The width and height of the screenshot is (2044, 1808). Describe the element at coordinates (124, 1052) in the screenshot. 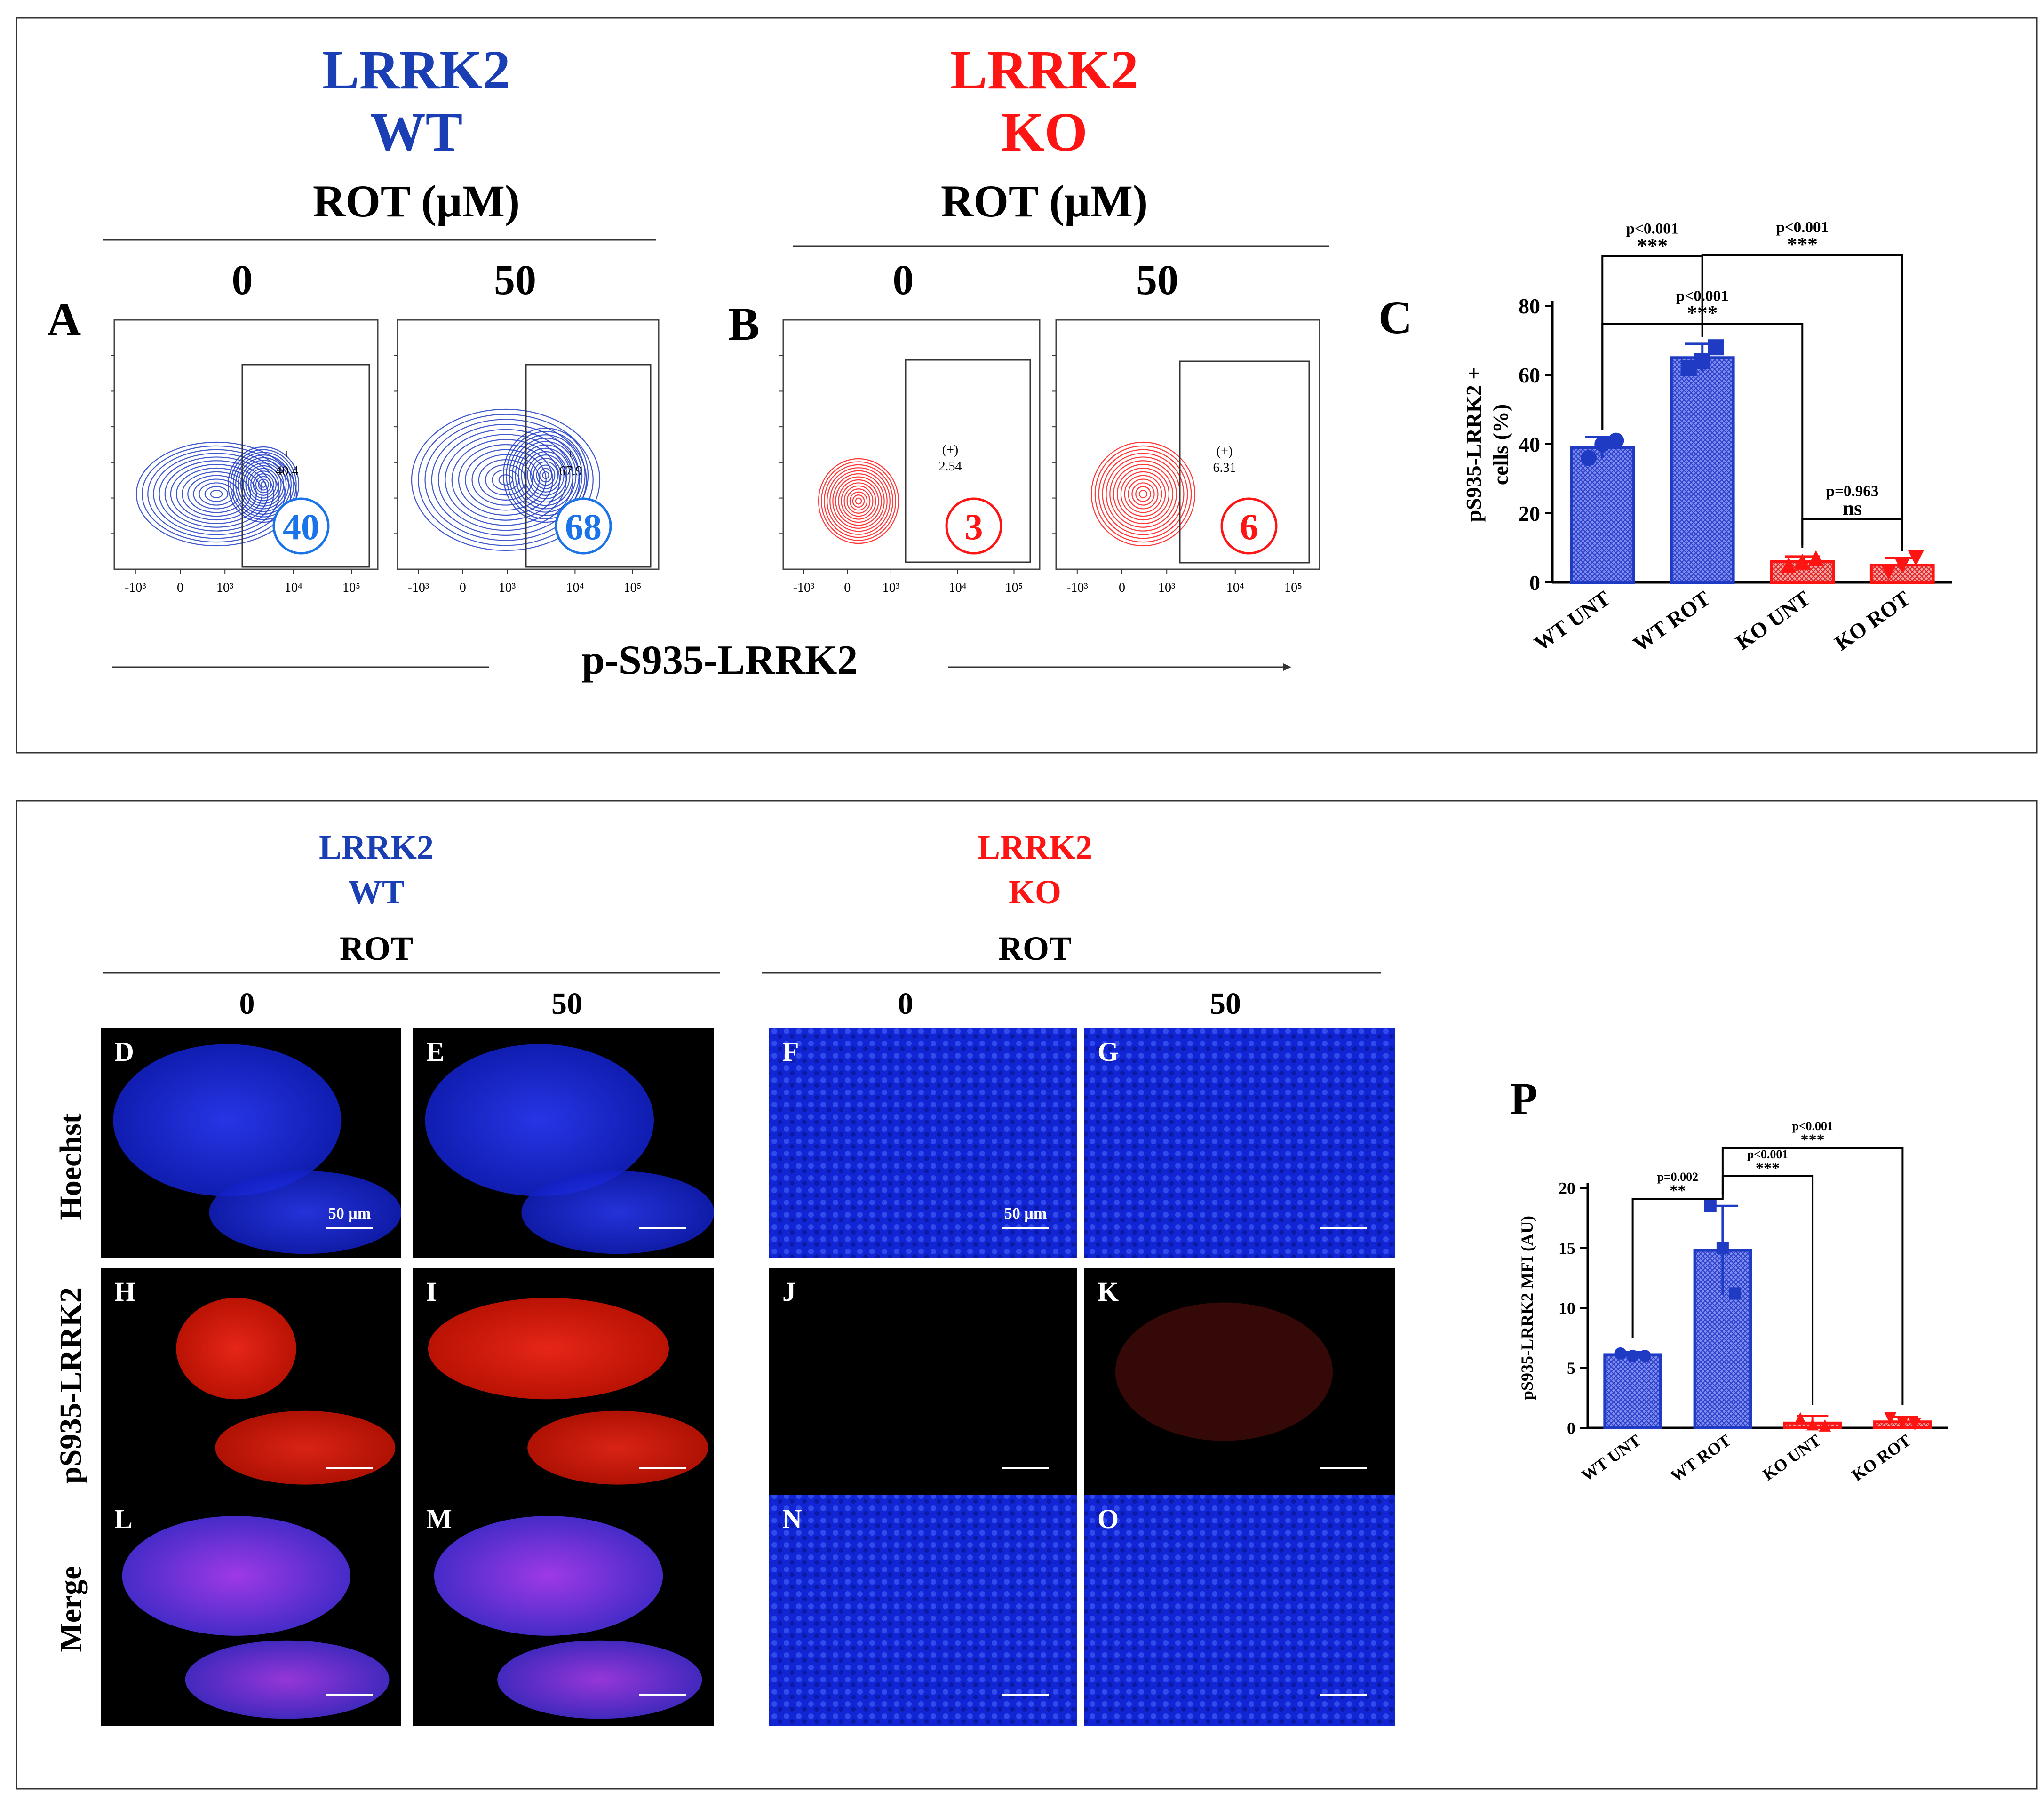

I see `micro-panel-letter: D` at that location.